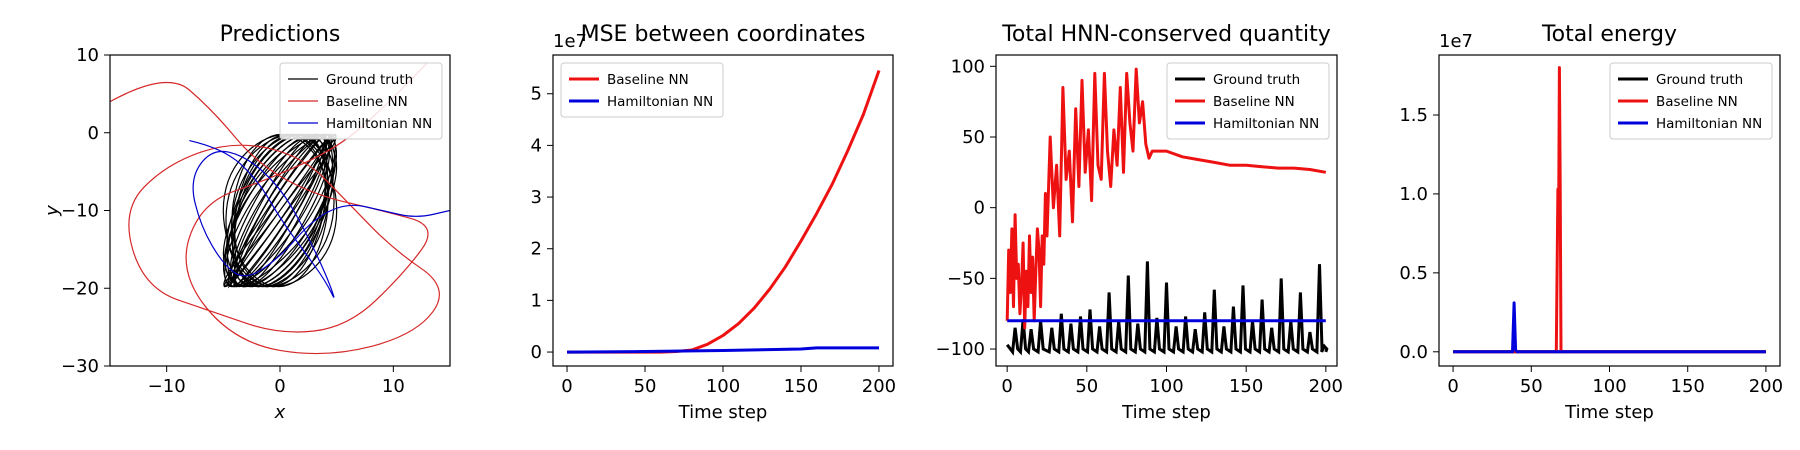 The width and height of the screenshot is (1800, 450). Describe the element at coordinates (1166, 198) in the screenshot. I see `series-baseline-nn-line` at that location.